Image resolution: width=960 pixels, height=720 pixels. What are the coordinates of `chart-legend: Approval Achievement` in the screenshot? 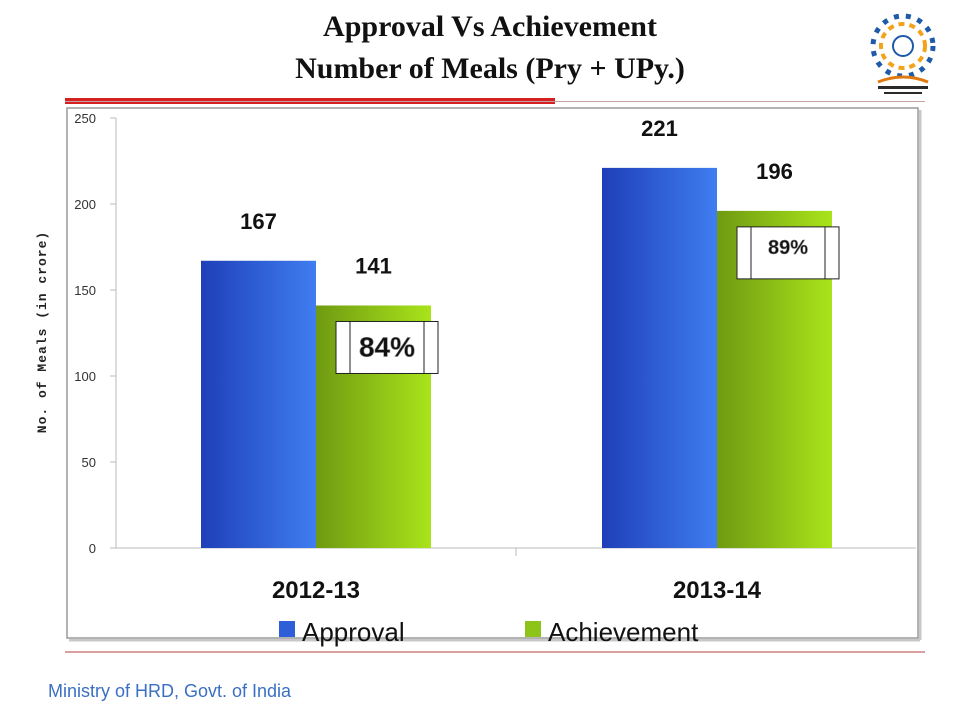 It's located at (489, 632).